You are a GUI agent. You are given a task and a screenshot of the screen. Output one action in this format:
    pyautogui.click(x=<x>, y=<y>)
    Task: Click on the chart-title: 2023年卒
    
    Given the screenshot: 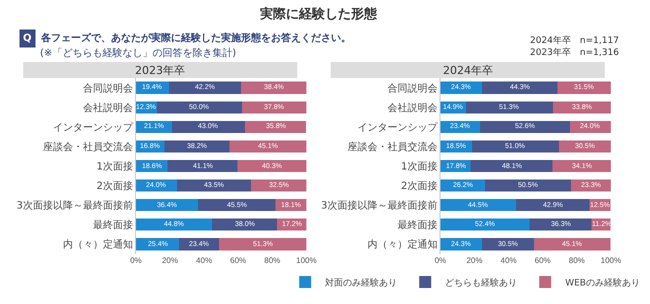 What is the action you would take?
    pyautogui.click(x=160, y=70)
    